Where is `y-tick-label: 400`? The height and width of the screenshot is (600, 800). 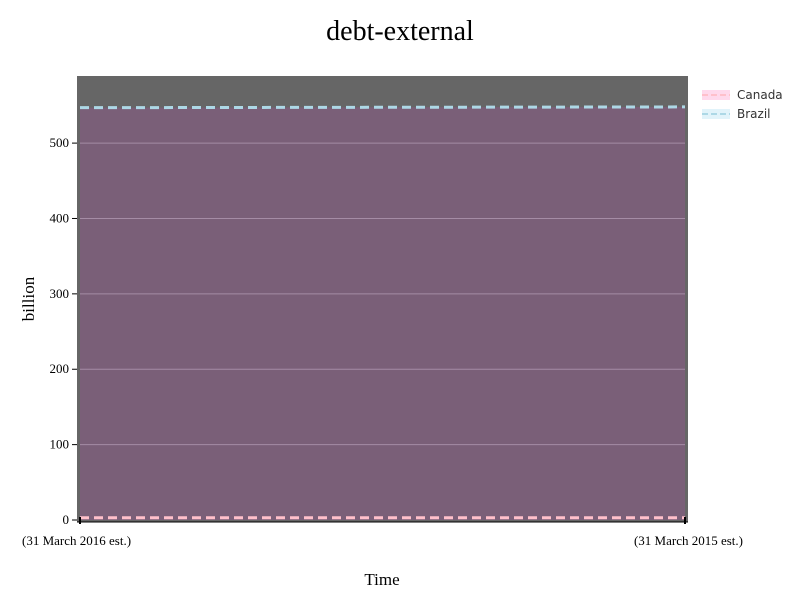 y-tick-label: 400 is located at coordinates (60, 217).